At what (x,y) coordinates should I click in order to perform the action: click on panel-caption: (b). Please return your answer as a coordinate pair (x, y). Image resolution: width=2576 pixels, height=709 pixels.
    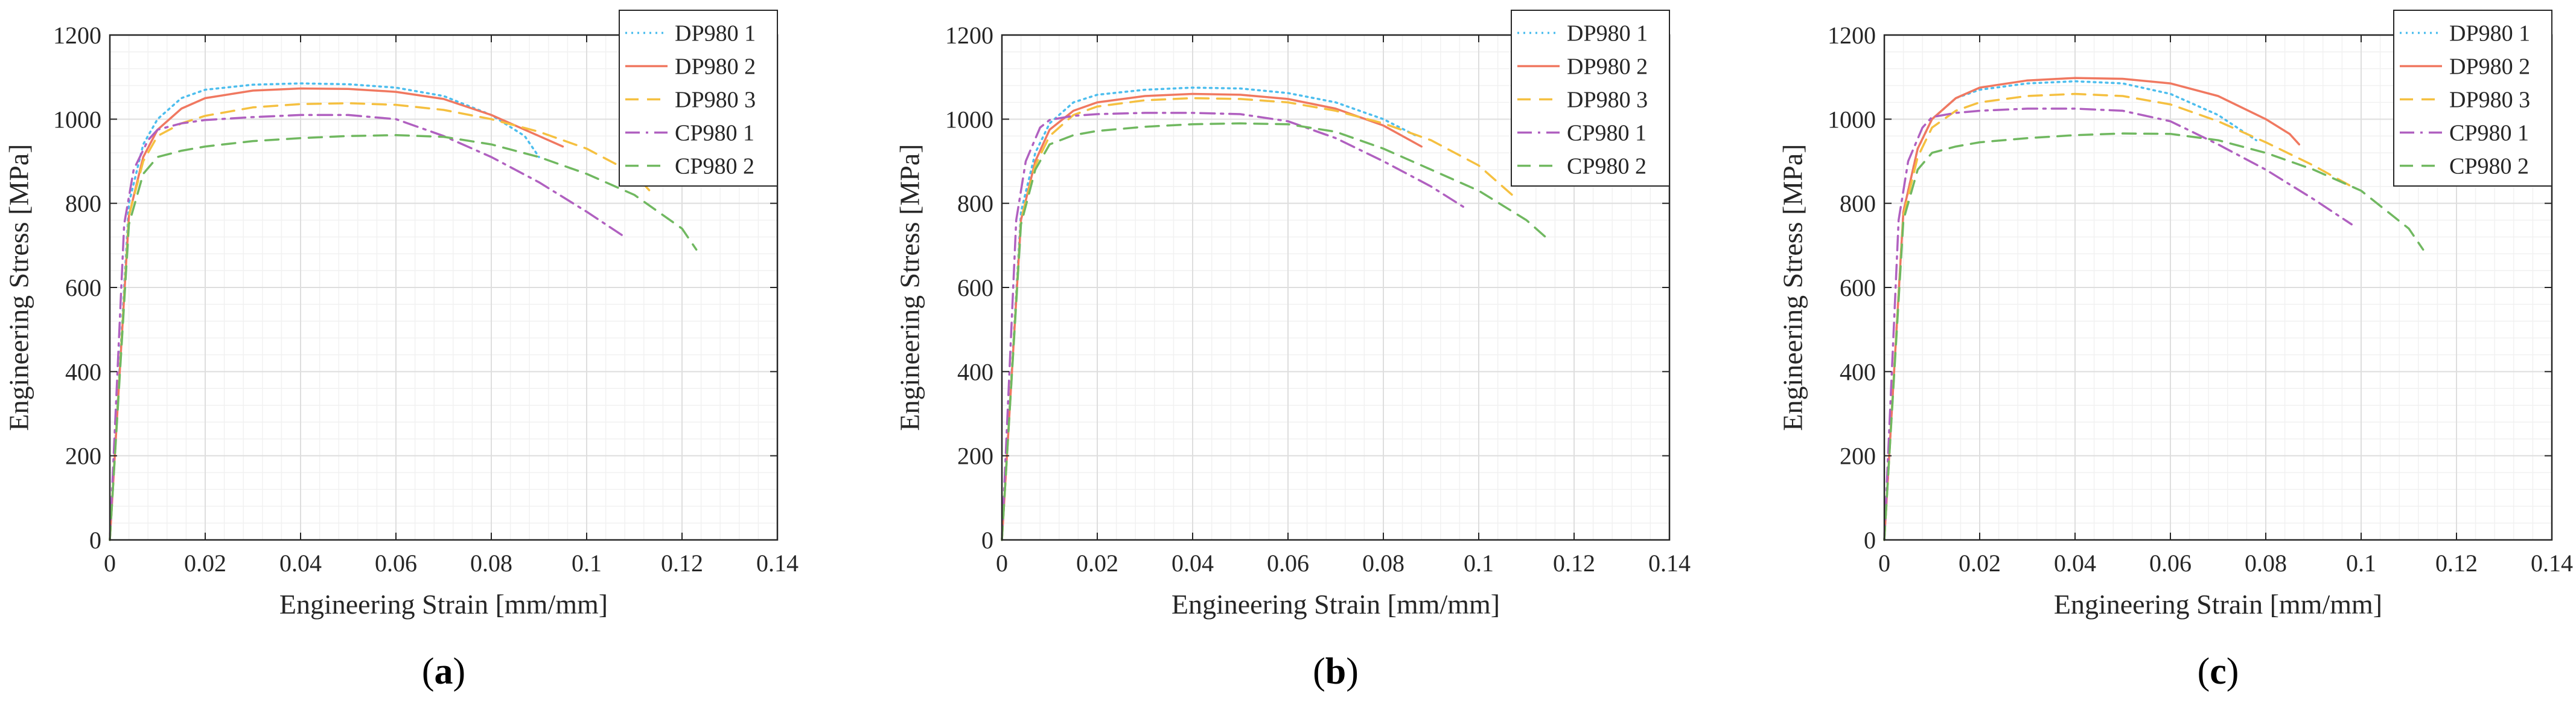
    Looking at the image, I should click on (1336, 671).